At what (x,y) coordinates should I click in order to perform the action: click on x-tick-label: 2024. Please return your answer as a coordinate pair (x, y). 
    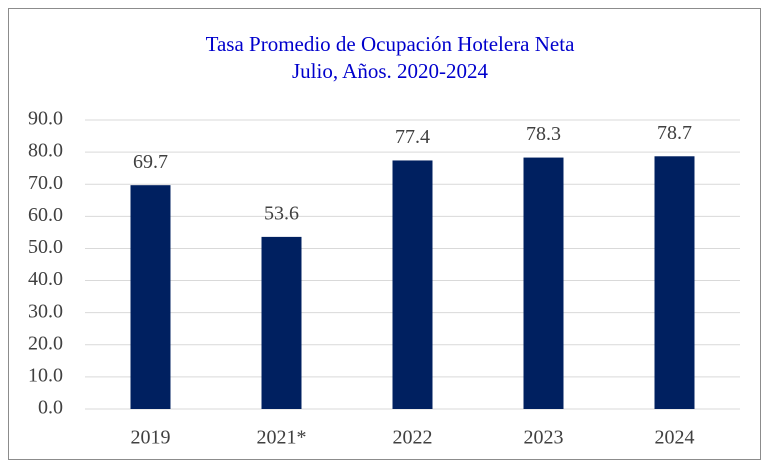
    Looking at the image, I should click on (675, 438).